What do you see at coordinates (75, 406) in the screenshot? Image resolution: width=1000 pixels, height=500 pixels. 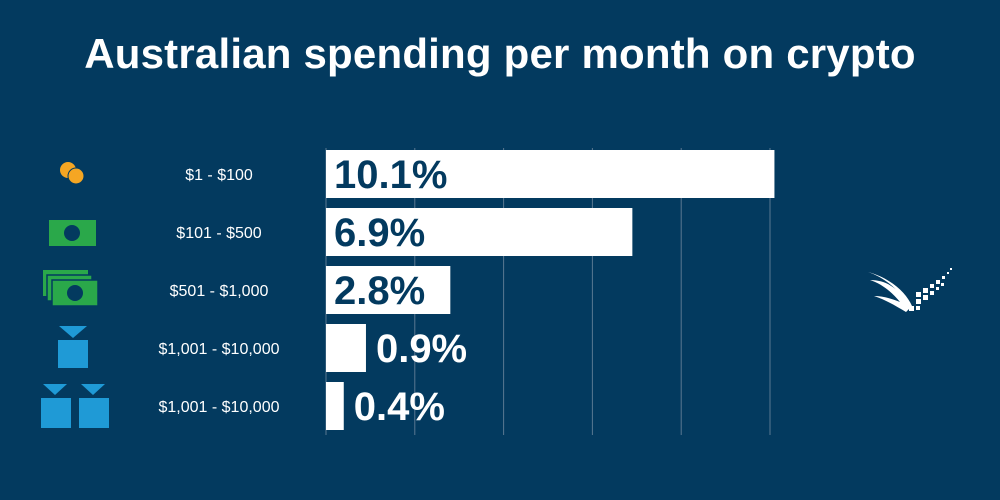 I see `blocks-icon` at bounding box center [75, 406].